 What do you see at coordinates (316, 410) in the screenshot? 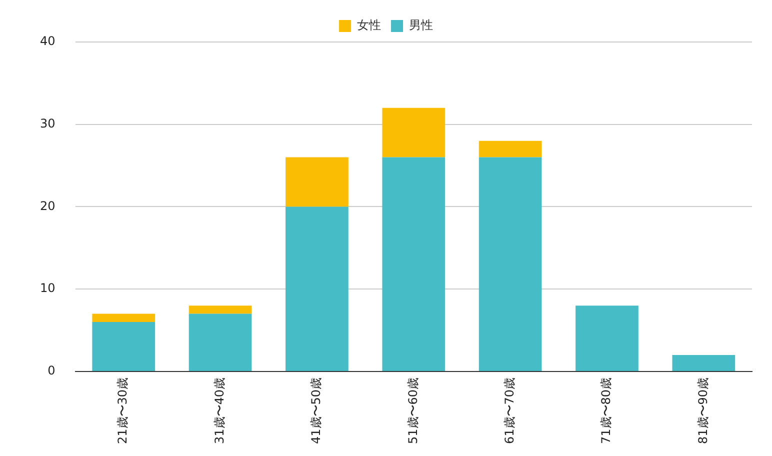
I see `x-tick-label: 41歳〜50歳` at bounding box center [316, 410].